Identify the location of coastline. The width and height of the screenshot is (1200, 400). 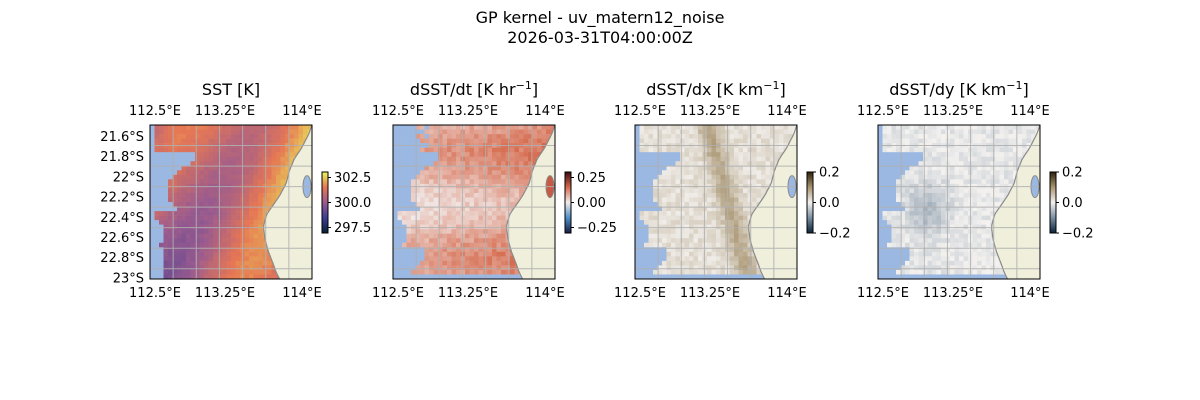
(531, 202).